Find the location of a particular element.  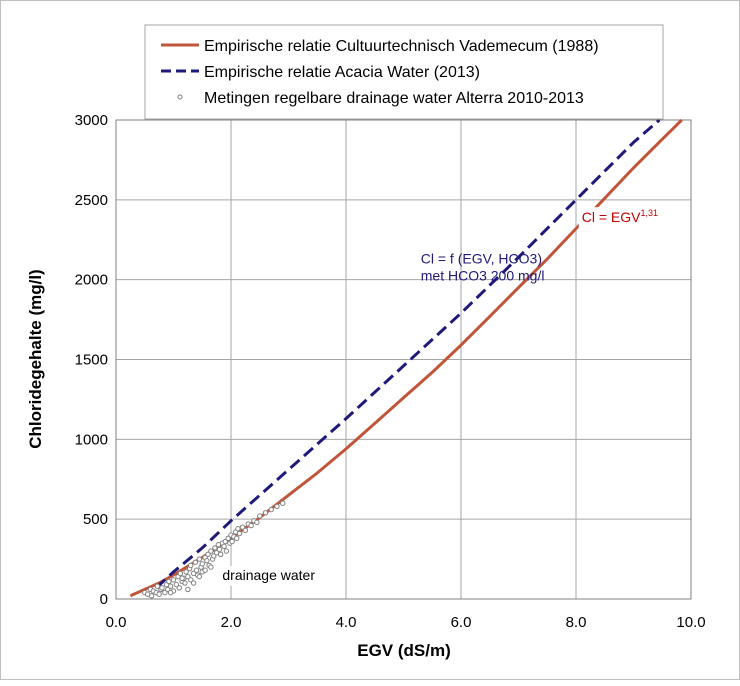

y-tick-label: 2500 is located at coordinates (91, 200).